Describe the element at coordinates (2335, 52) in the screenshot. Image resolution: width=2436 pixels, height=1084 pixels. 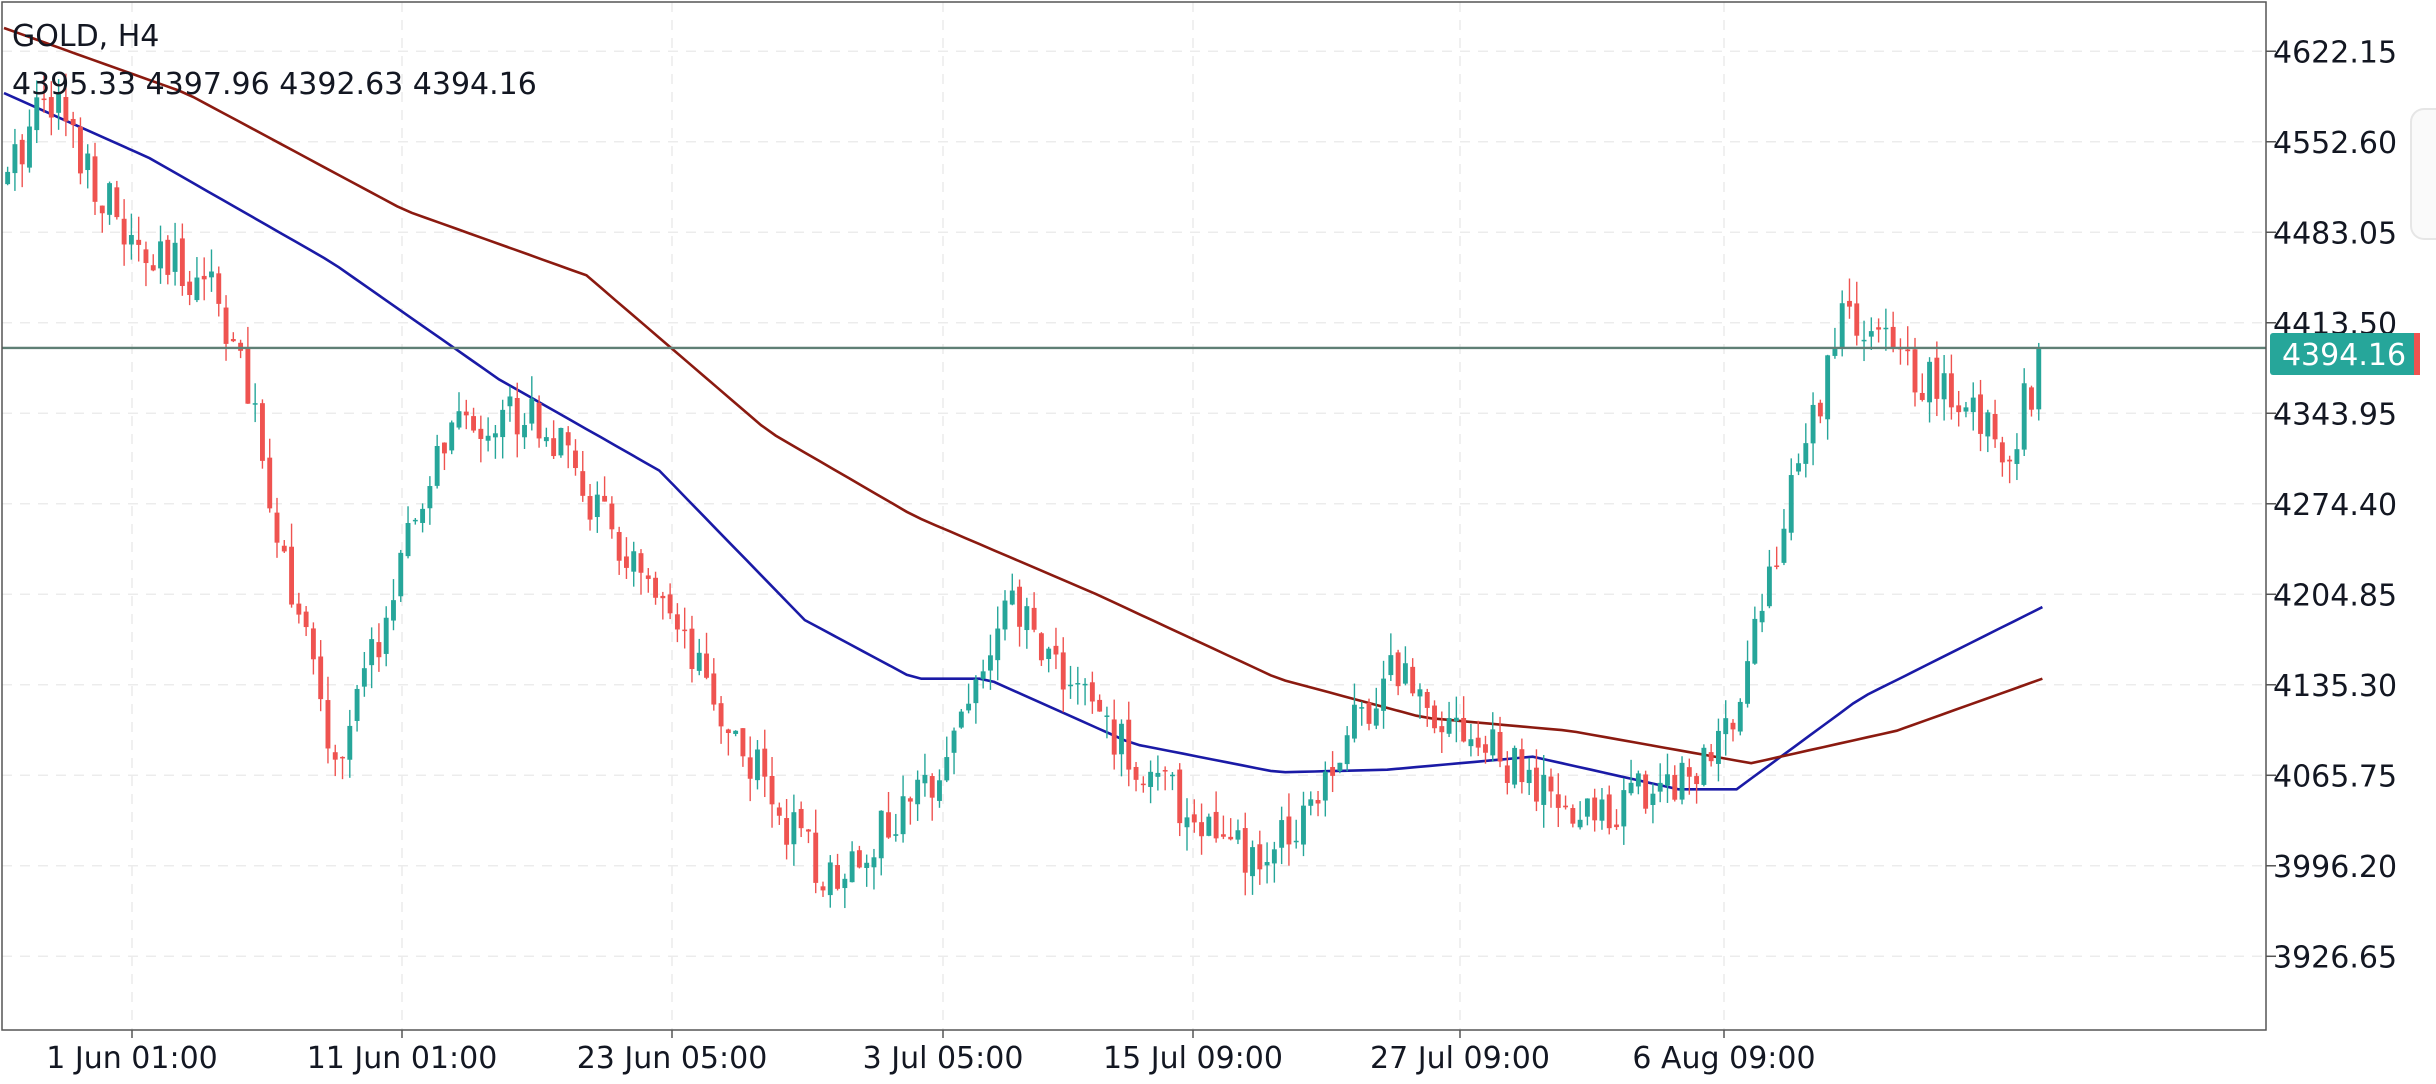
I see `y-tick-label: 4622.15` at that location.